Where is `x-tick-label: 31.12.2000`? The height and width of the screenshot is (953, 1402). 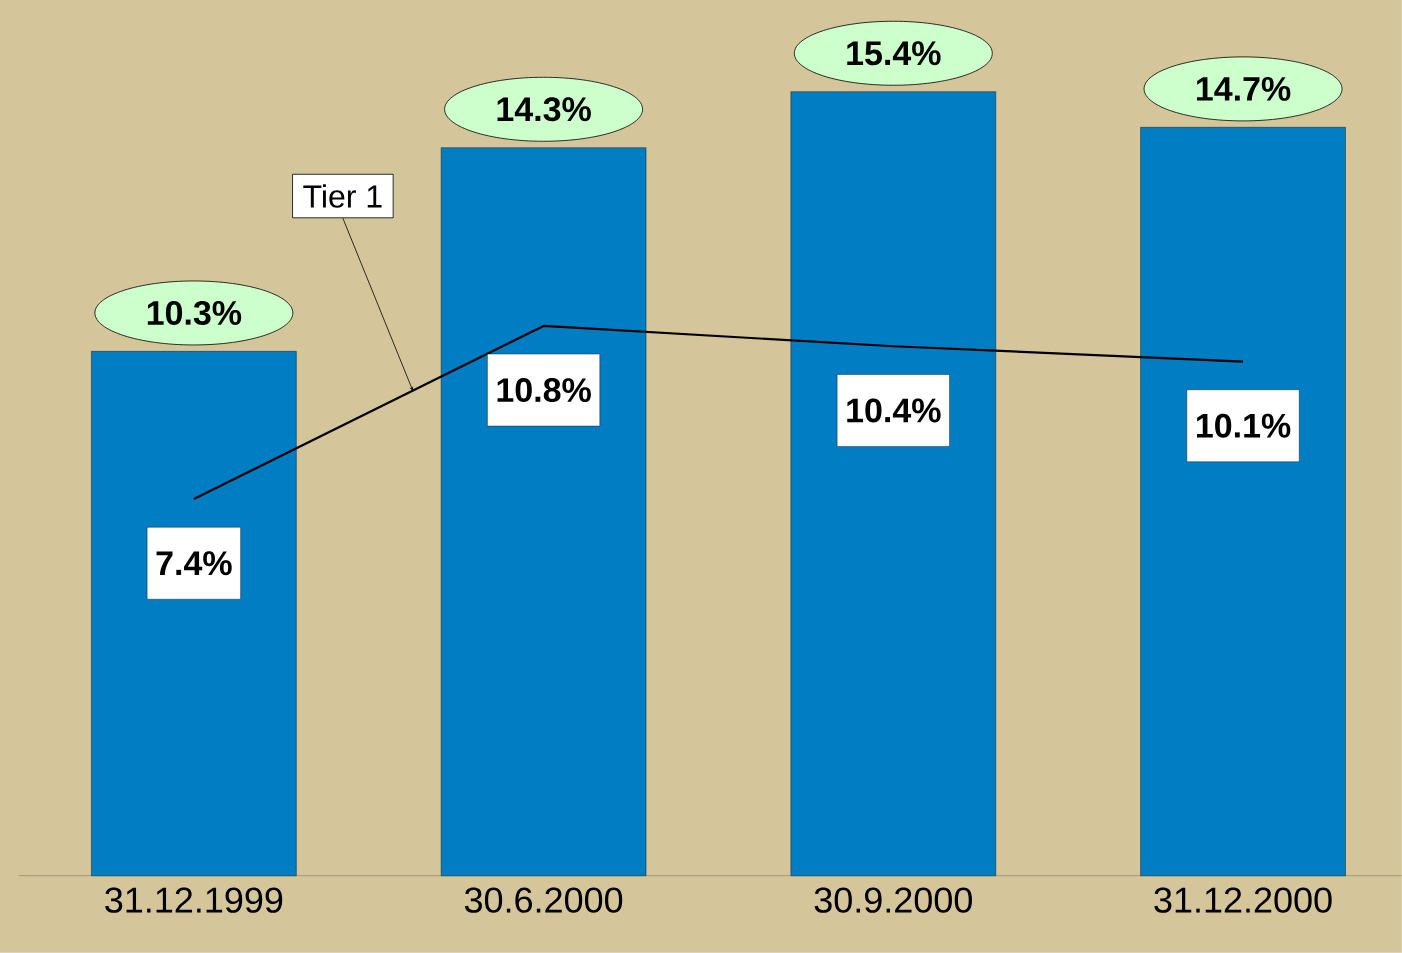 x-tick-label: 31.12.2000 is located at coordinates (1243, 900).